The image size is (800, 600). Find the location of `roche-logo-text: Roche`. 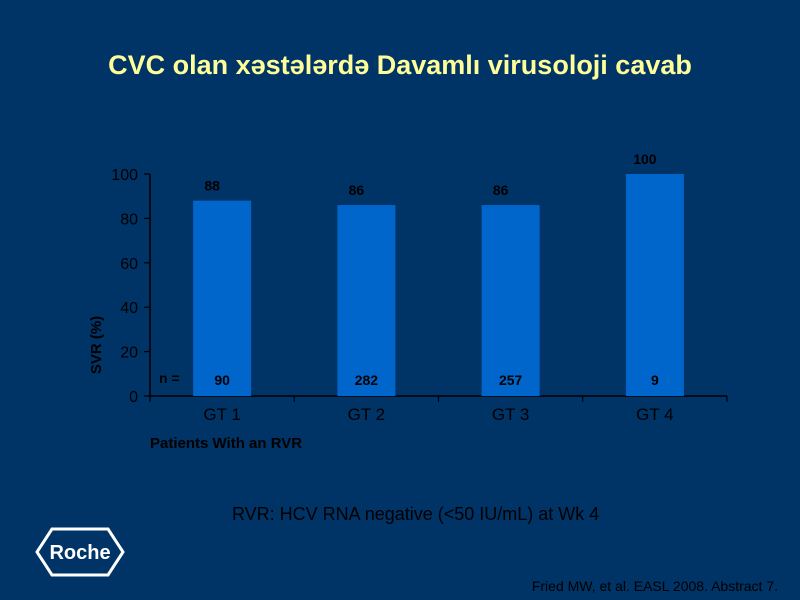

roche-logo-text: Roche is located at coordinates (79, 553).